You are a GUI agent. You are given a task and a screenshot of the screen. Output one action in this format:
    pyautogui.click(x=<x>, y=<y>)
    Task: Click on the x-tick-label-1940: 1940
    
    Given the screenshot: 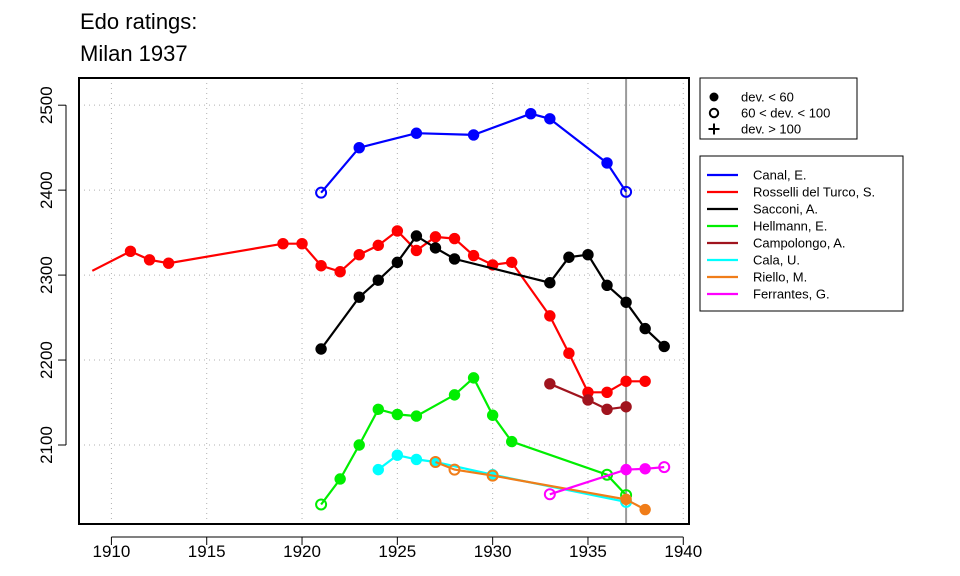 What is the action you would take?
    pyautogui.click(x=683, y=551)
    